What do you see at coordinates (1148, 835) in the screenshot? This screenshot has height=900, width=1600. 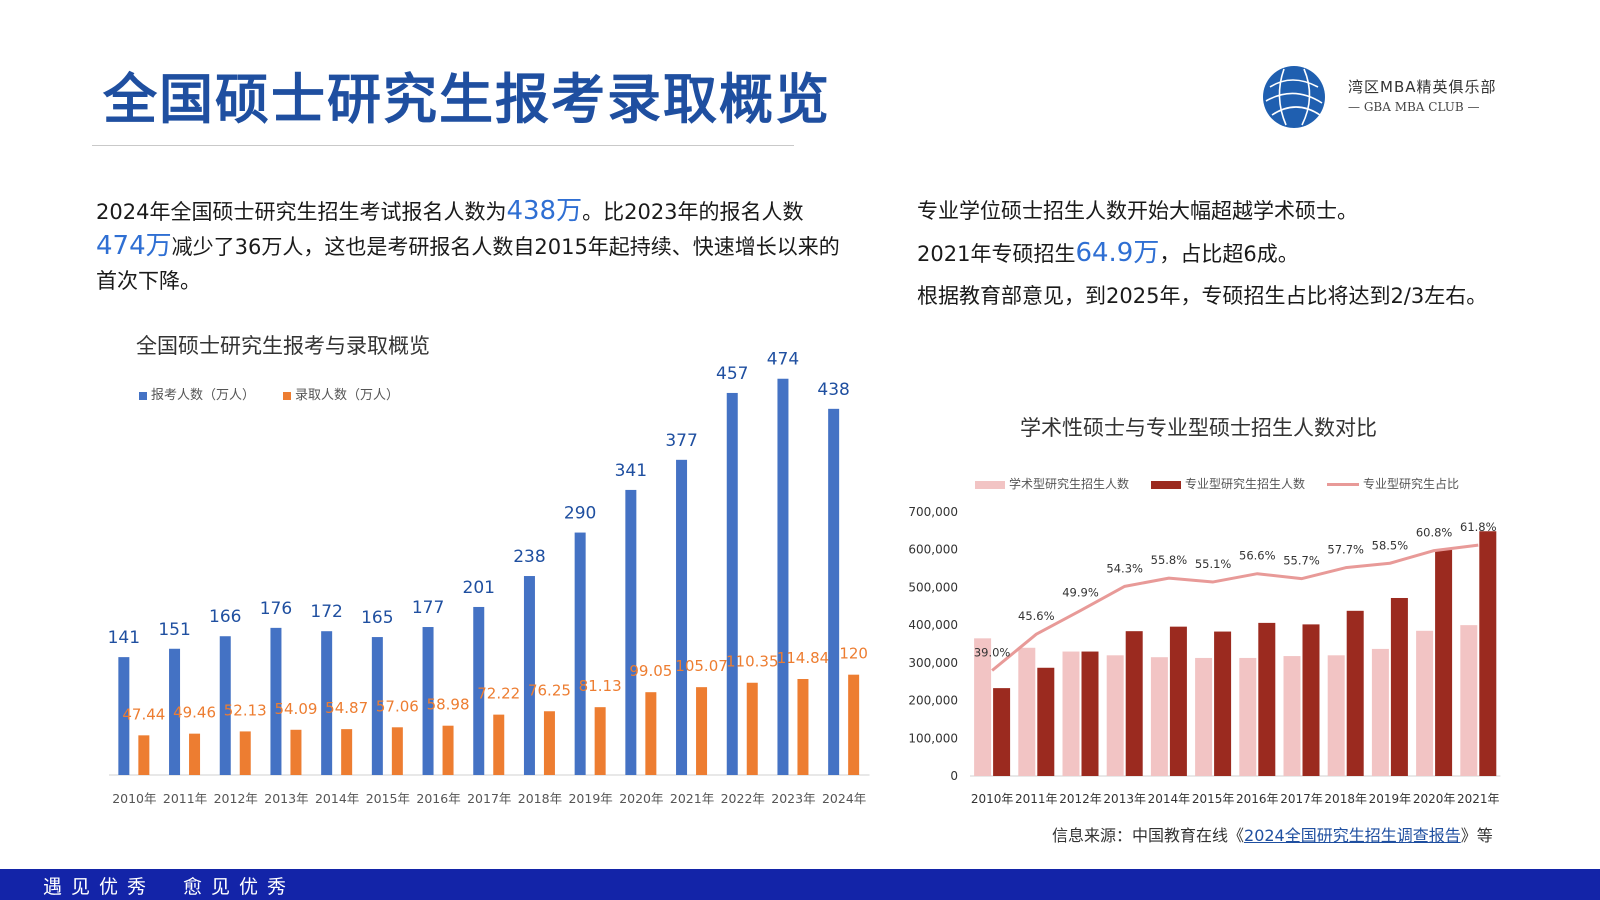 I see `source-label: 信息来源：中国教育在线《` at bounding box center [1148, 835].